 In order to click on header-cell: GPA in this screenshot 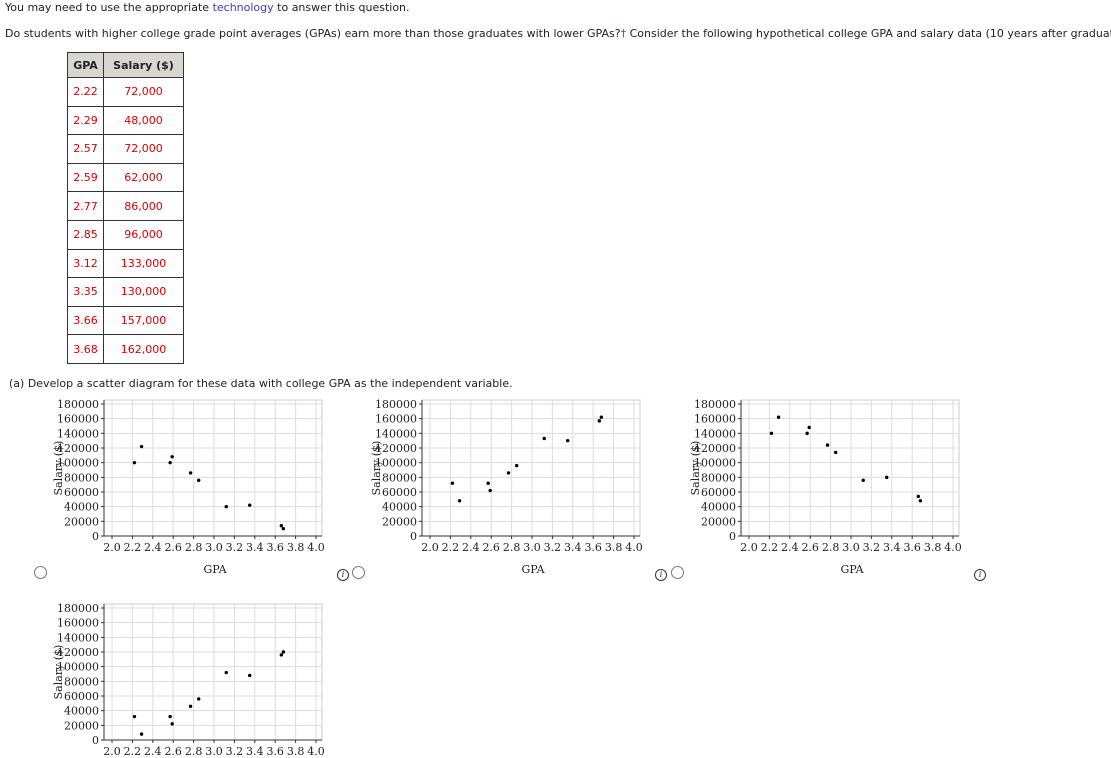, I will do `click(85, 65)`.